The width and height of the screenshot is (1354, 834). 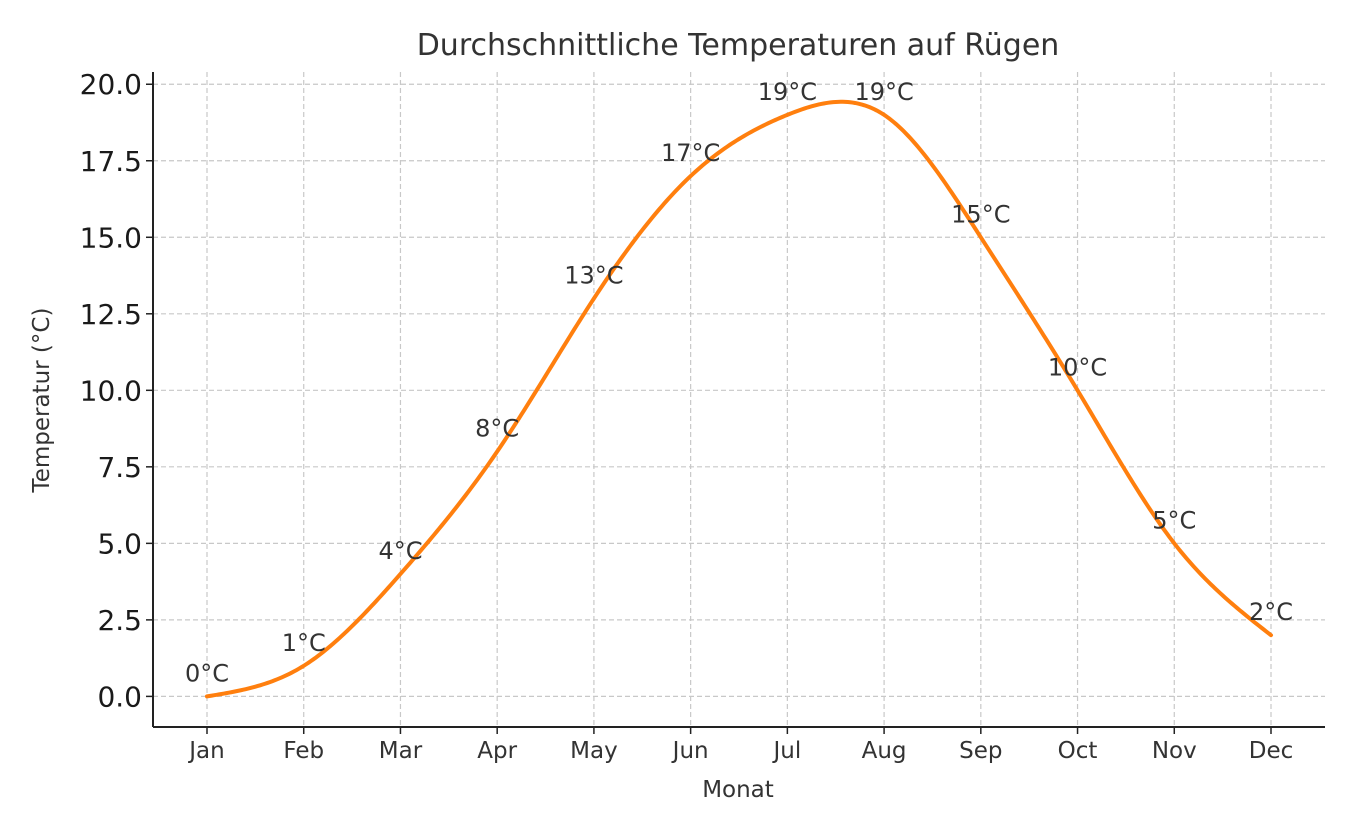 What do you see at coordinates (1271, 612) in the screenshot?
I see `data-label: 2°C` at bounding box center [1271, 612].